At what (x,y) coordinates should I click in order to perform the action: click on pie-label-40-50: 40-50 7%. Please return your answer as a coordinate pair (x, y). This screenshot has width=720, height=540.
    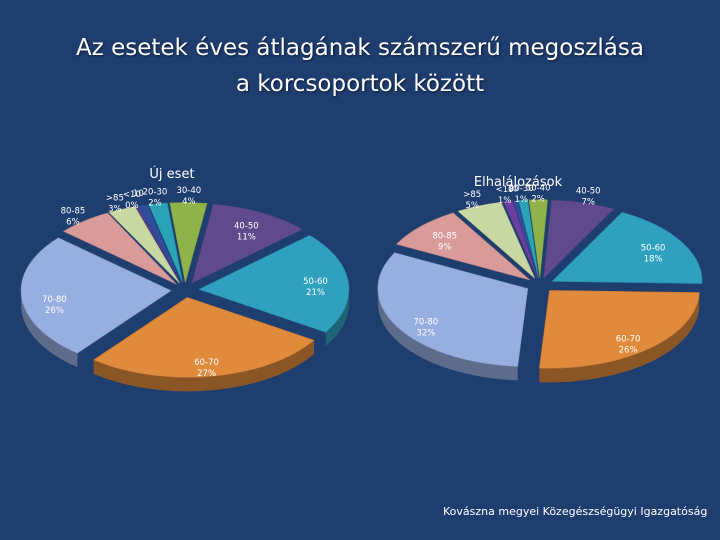
    Looking at the image, I should click on (588, 197).